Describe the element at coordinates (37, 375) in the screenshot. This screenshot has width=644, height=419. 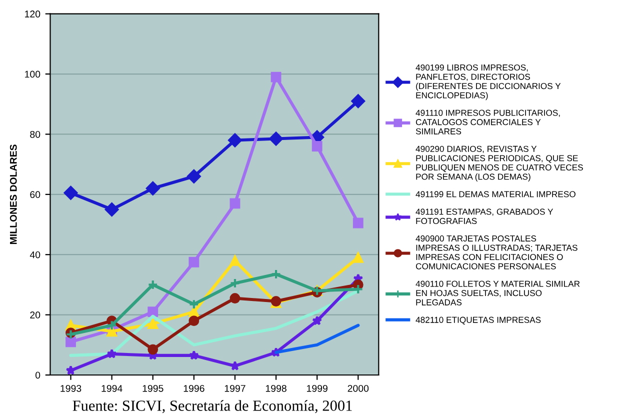
I see `y-tick-label: 0` at that location.